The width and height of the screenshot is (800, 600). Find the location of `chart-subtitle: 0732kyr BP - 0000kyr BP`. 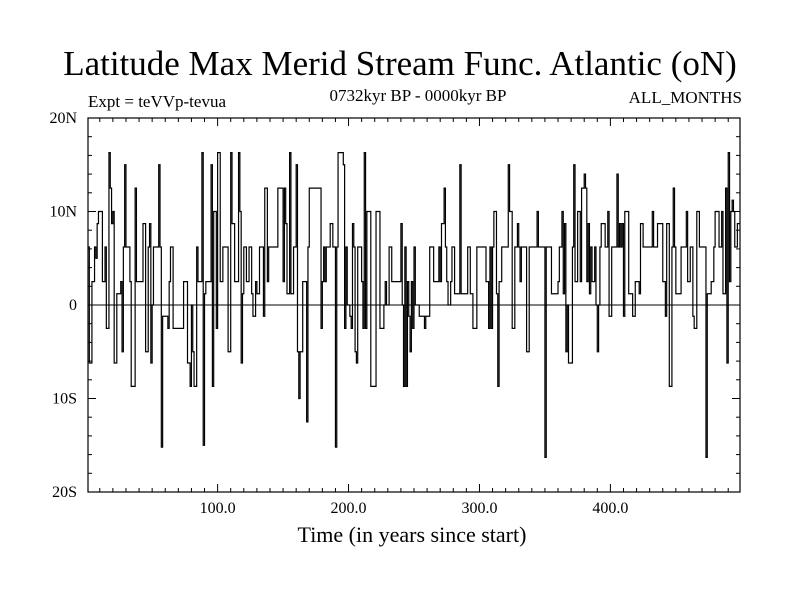

chart-subtitle: 0732kyr BP - 0000kyr BP is located at coordinates (418, 95).